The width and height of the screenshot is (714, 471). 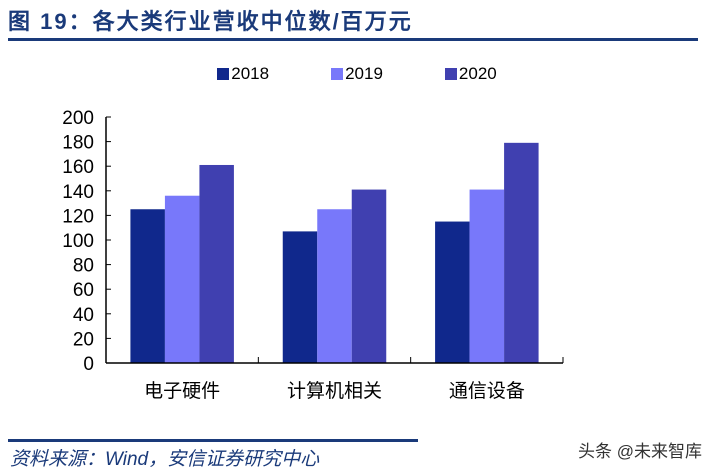 I want to click on y-tick-label: 60, so click(x=83, y=290).